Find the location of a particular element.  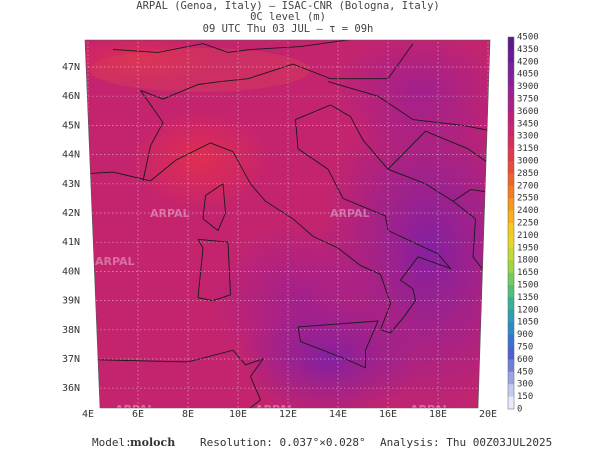

lat-label: 43N is located at coordinates (71, 184).